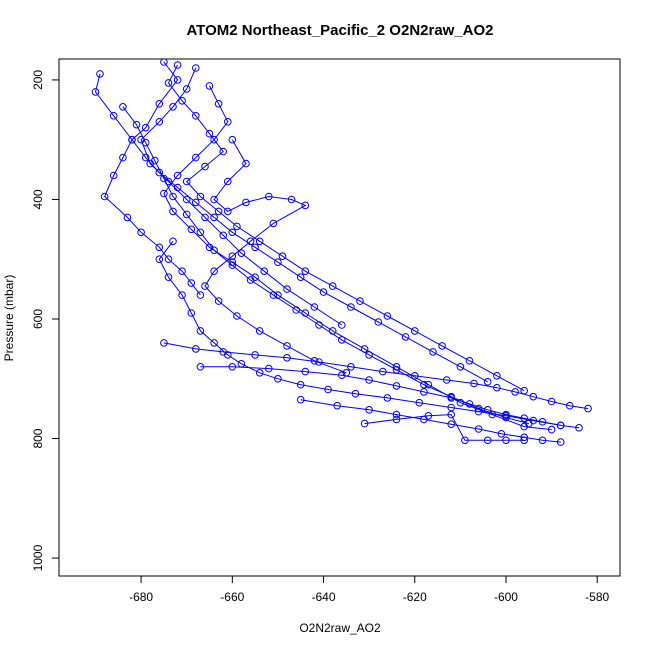 The width and height of the screenshot is (650, 650). What do you see at coordinates (141, 597) in the screenshot?
I see `x-tick-label: -680` at bounding box center [141, 597].